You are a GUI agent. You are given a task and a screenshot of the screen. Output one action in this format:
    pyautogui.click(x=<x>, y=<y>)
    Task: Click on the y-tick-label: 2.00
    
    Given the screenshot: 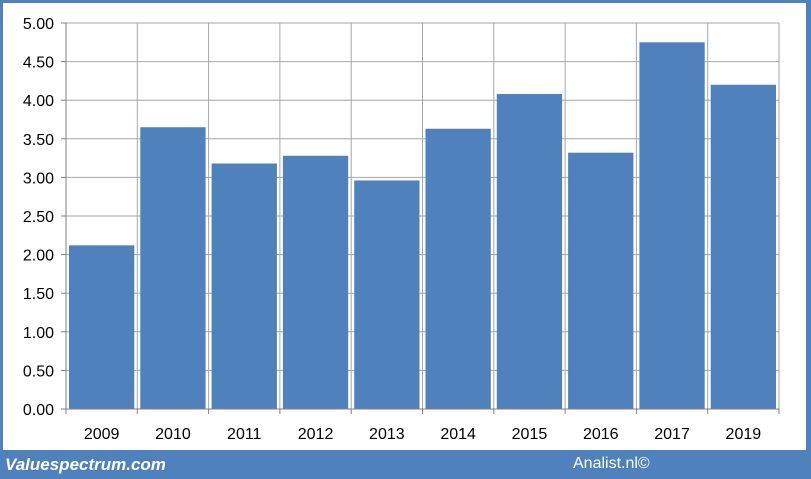 What is the action you would take?
    pyautogui.click(x=38, y=256)
    